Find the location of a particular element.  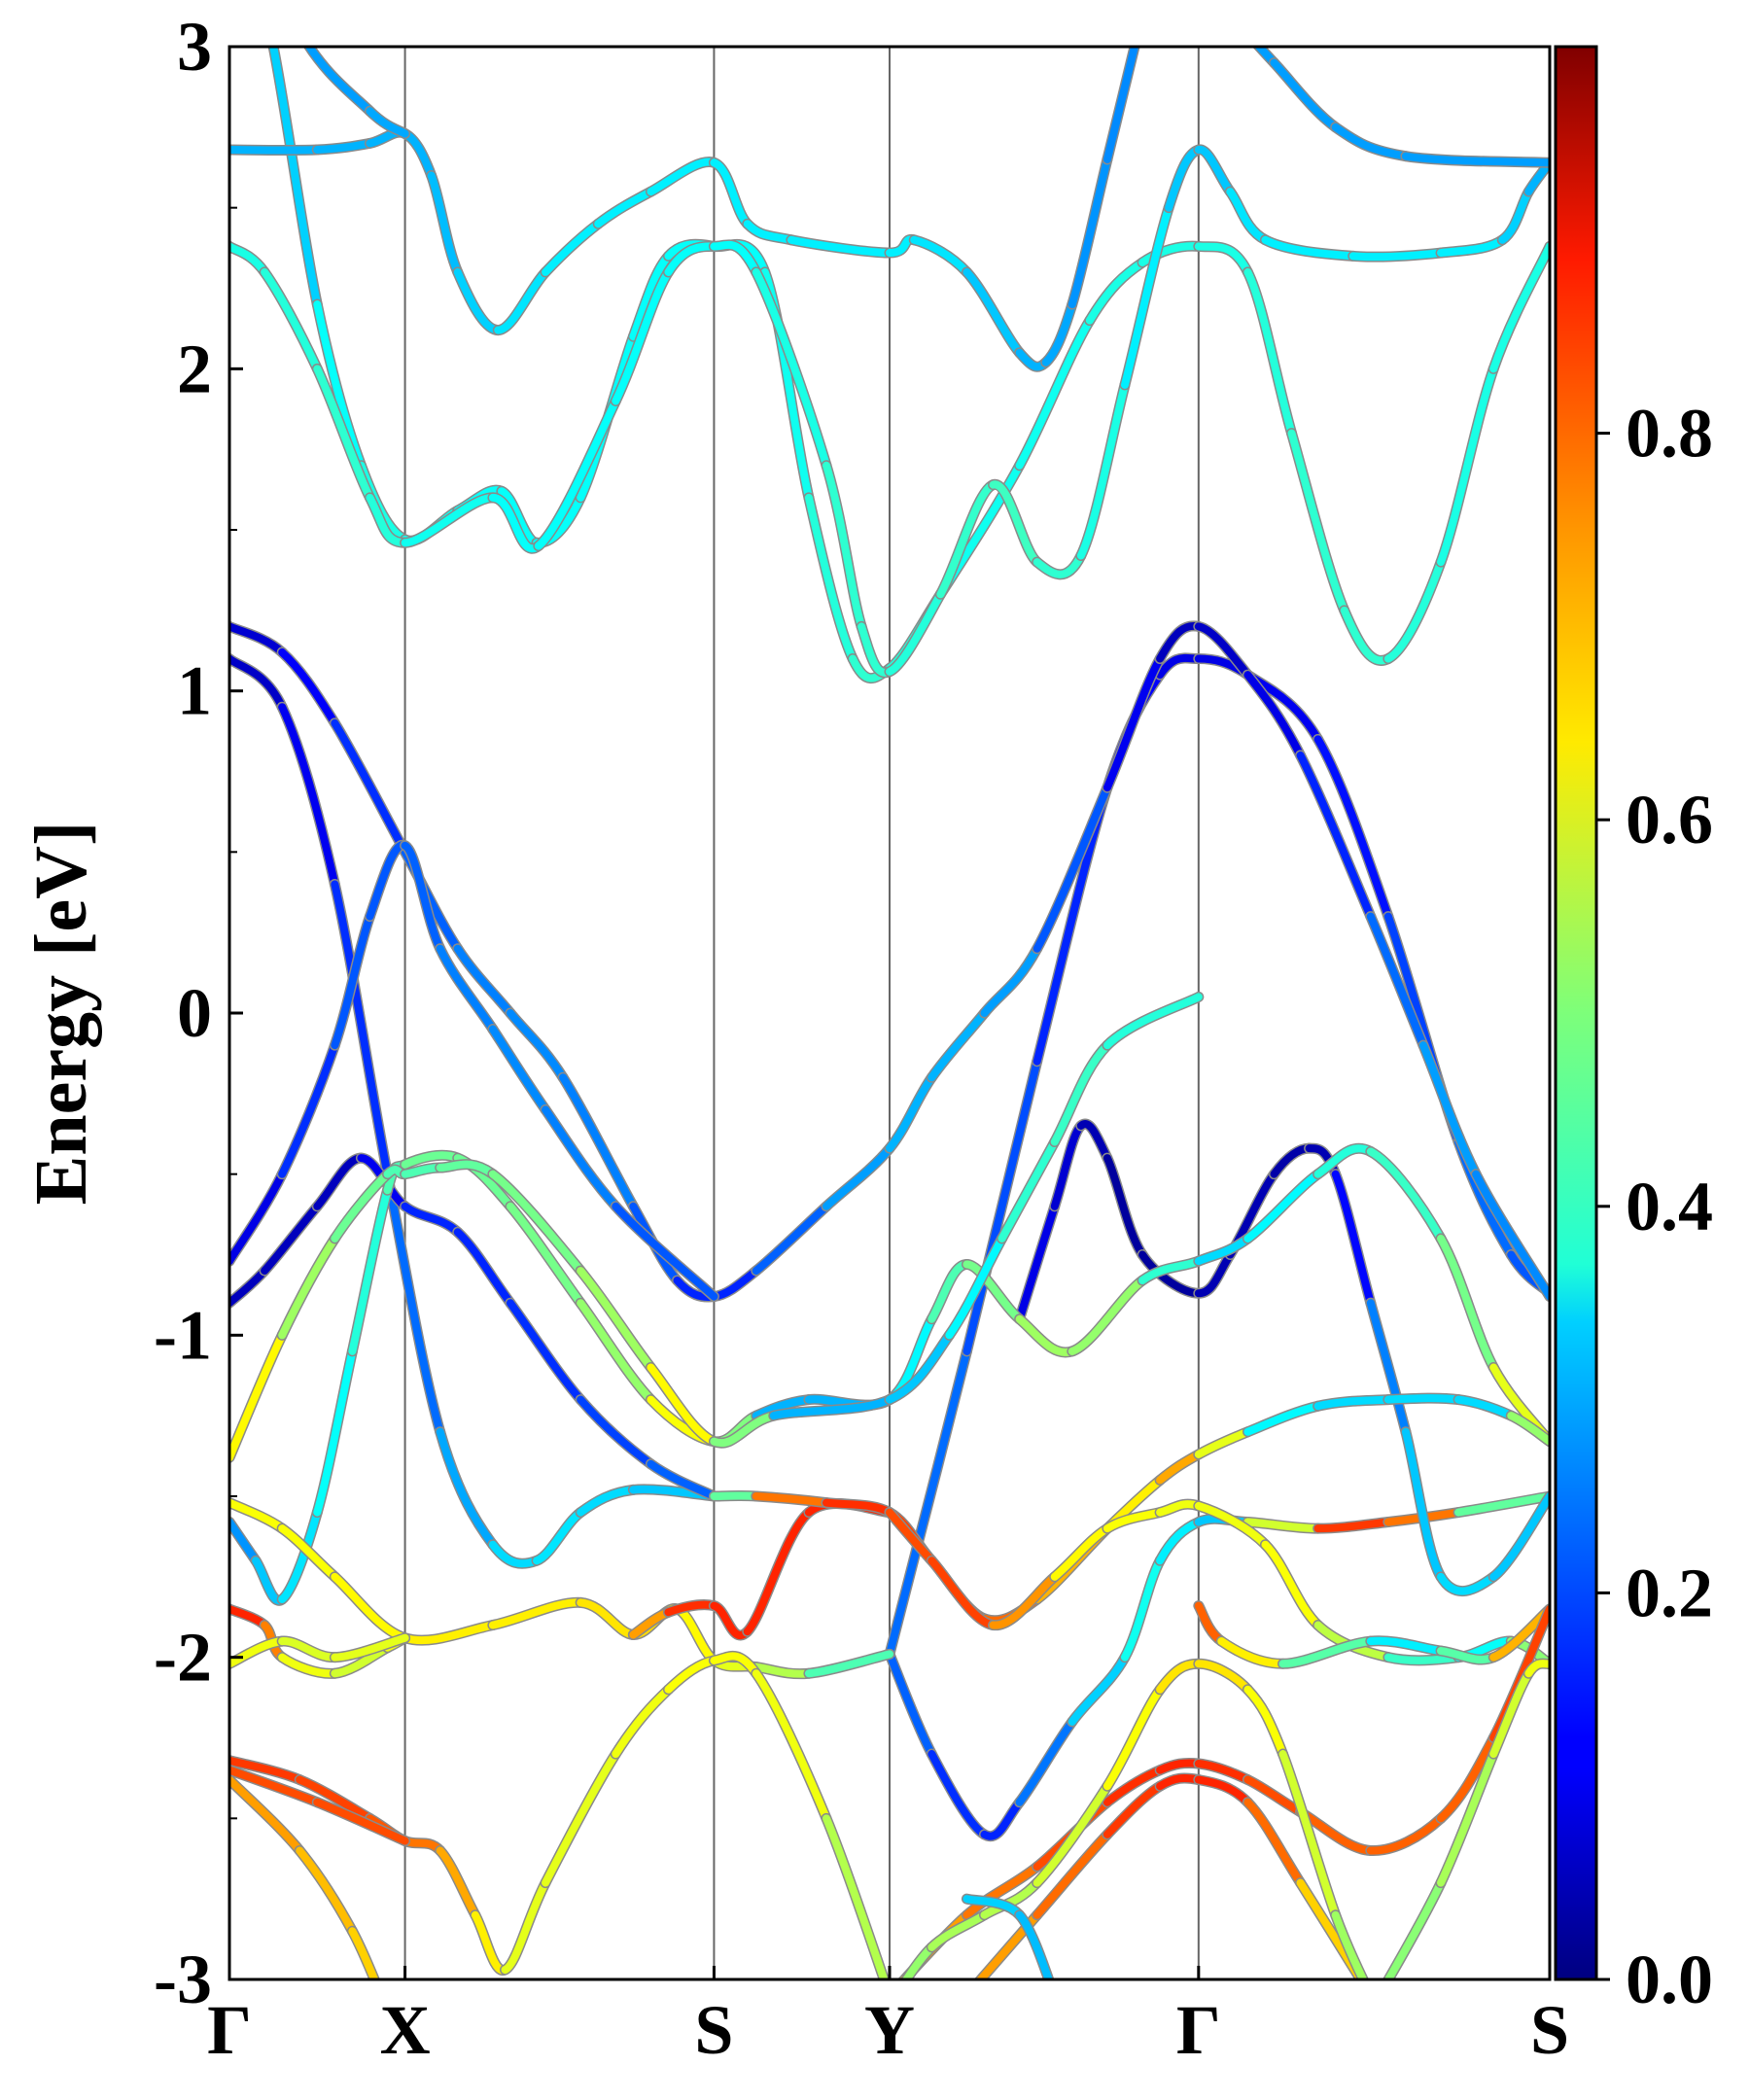

kpoint-label: X is located at coordinates (405, 2030).